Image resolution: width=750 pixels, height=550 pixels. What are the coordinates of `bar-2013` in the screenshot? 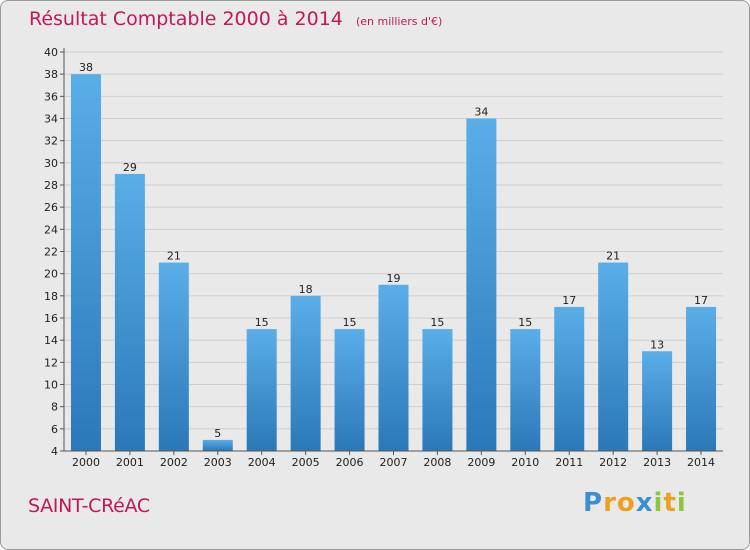 It's located at (657, 401).